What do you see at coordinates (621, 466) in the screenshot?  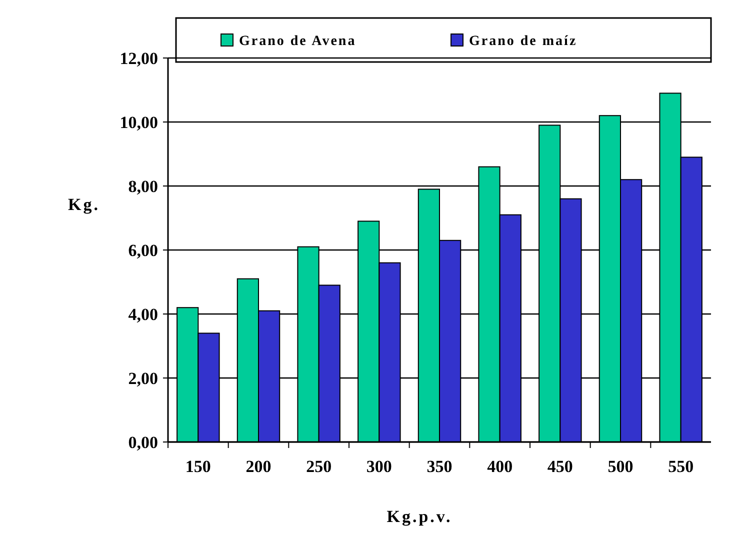 I see `x-tick-label: 500` at bounding box center [621, 466].